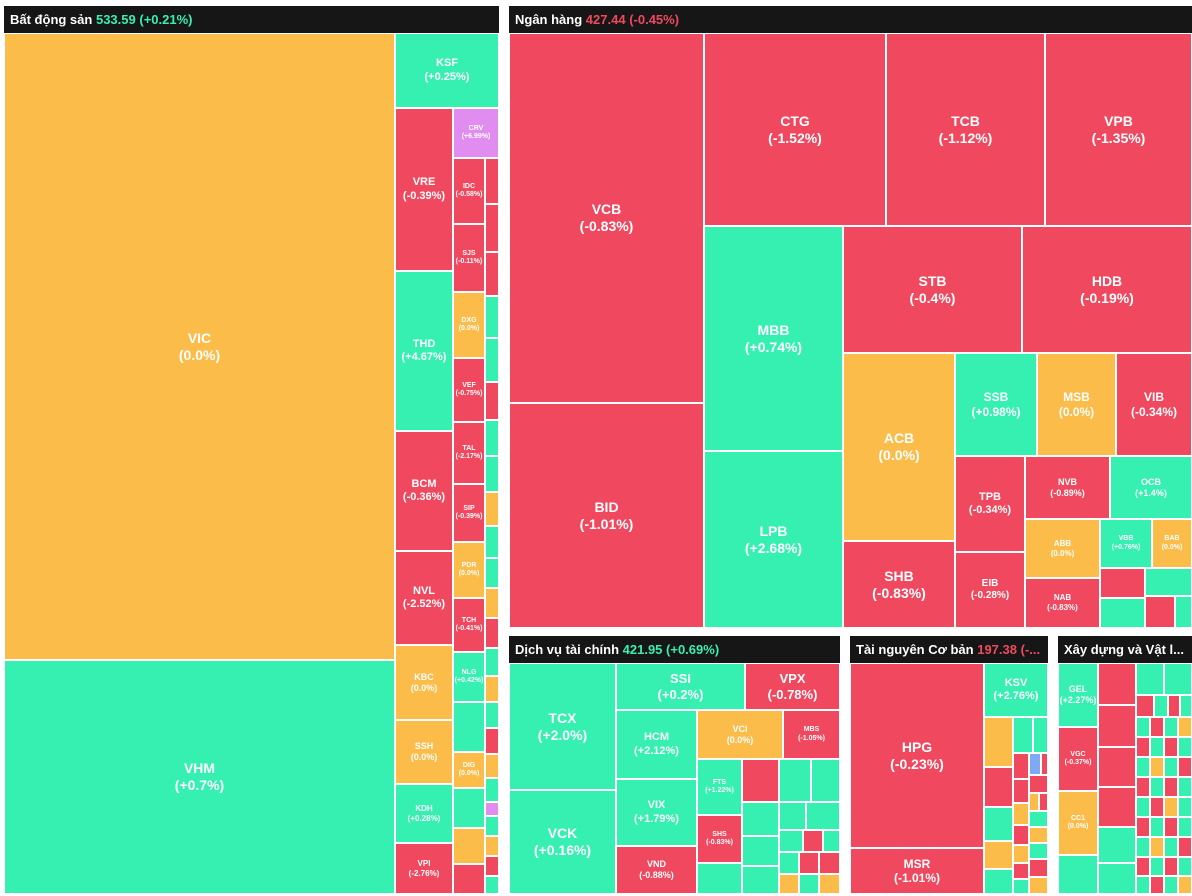 The image size is (1192, 896). I want to click on stock-tile-SSH: SSH (0.0%), so click(424, 752).